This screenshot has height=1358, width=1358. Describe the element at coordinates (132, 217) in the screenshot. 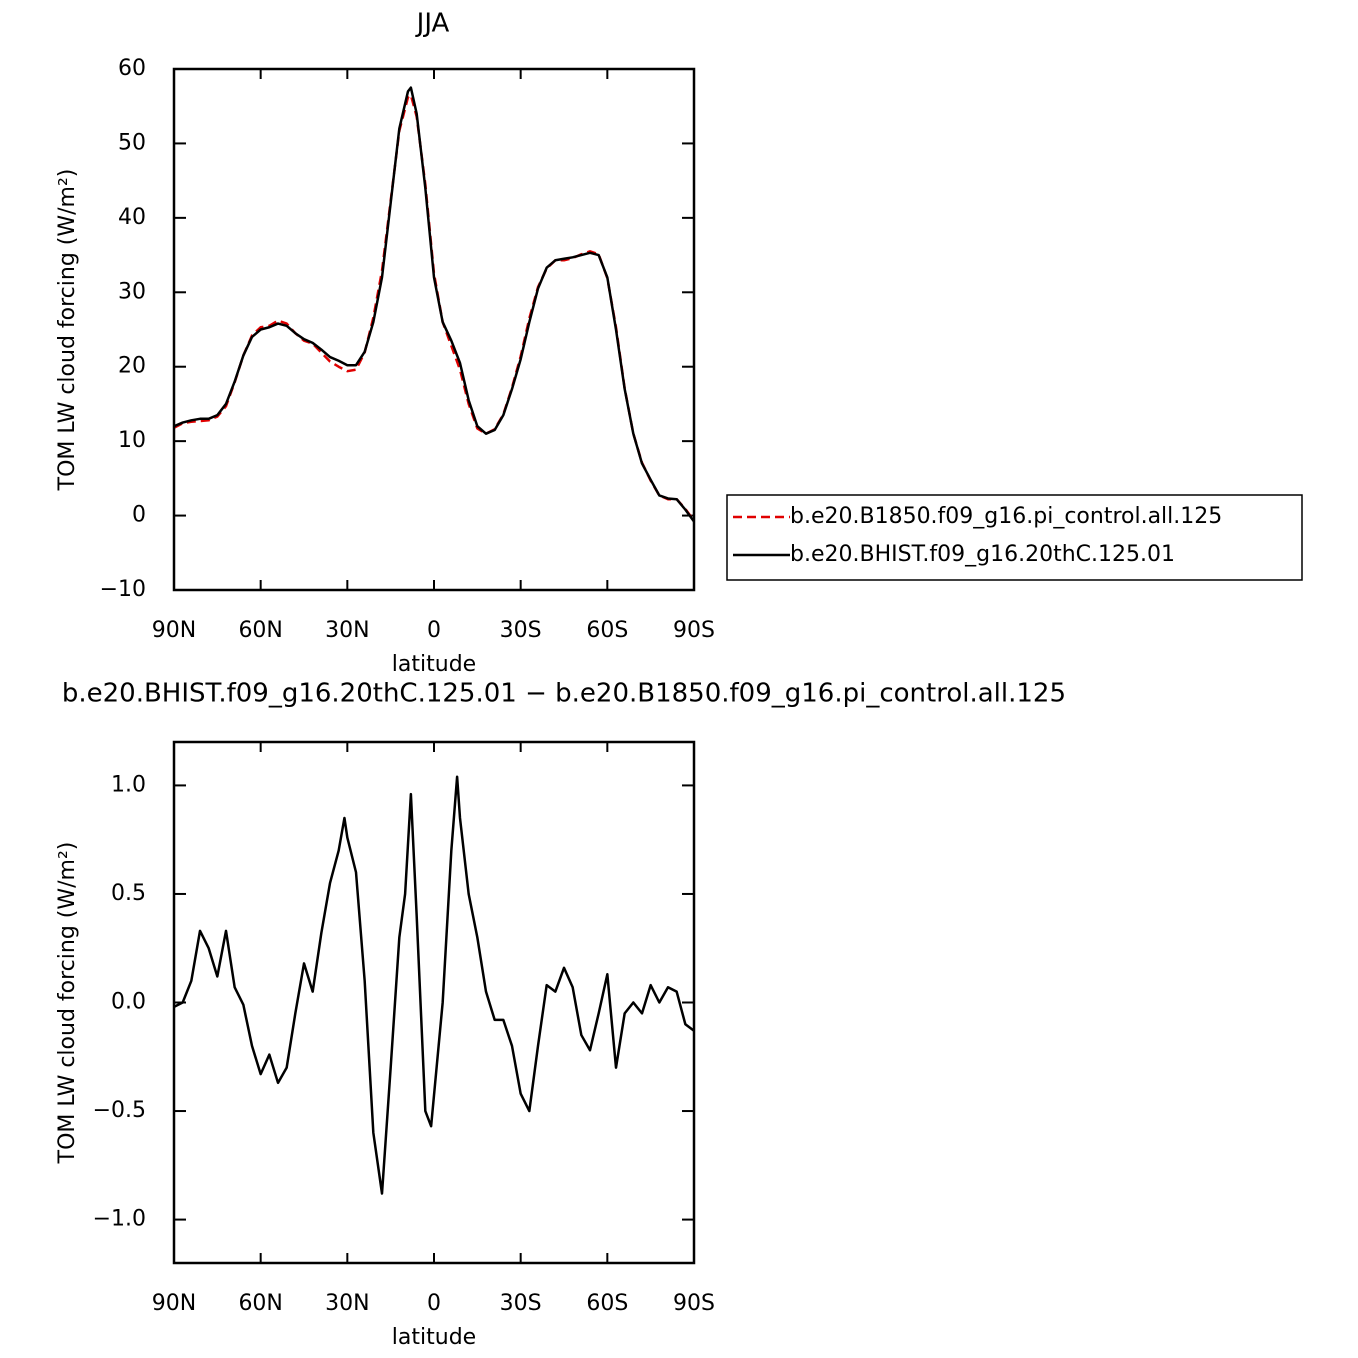

I see `y-tick-label: 40` at that location.